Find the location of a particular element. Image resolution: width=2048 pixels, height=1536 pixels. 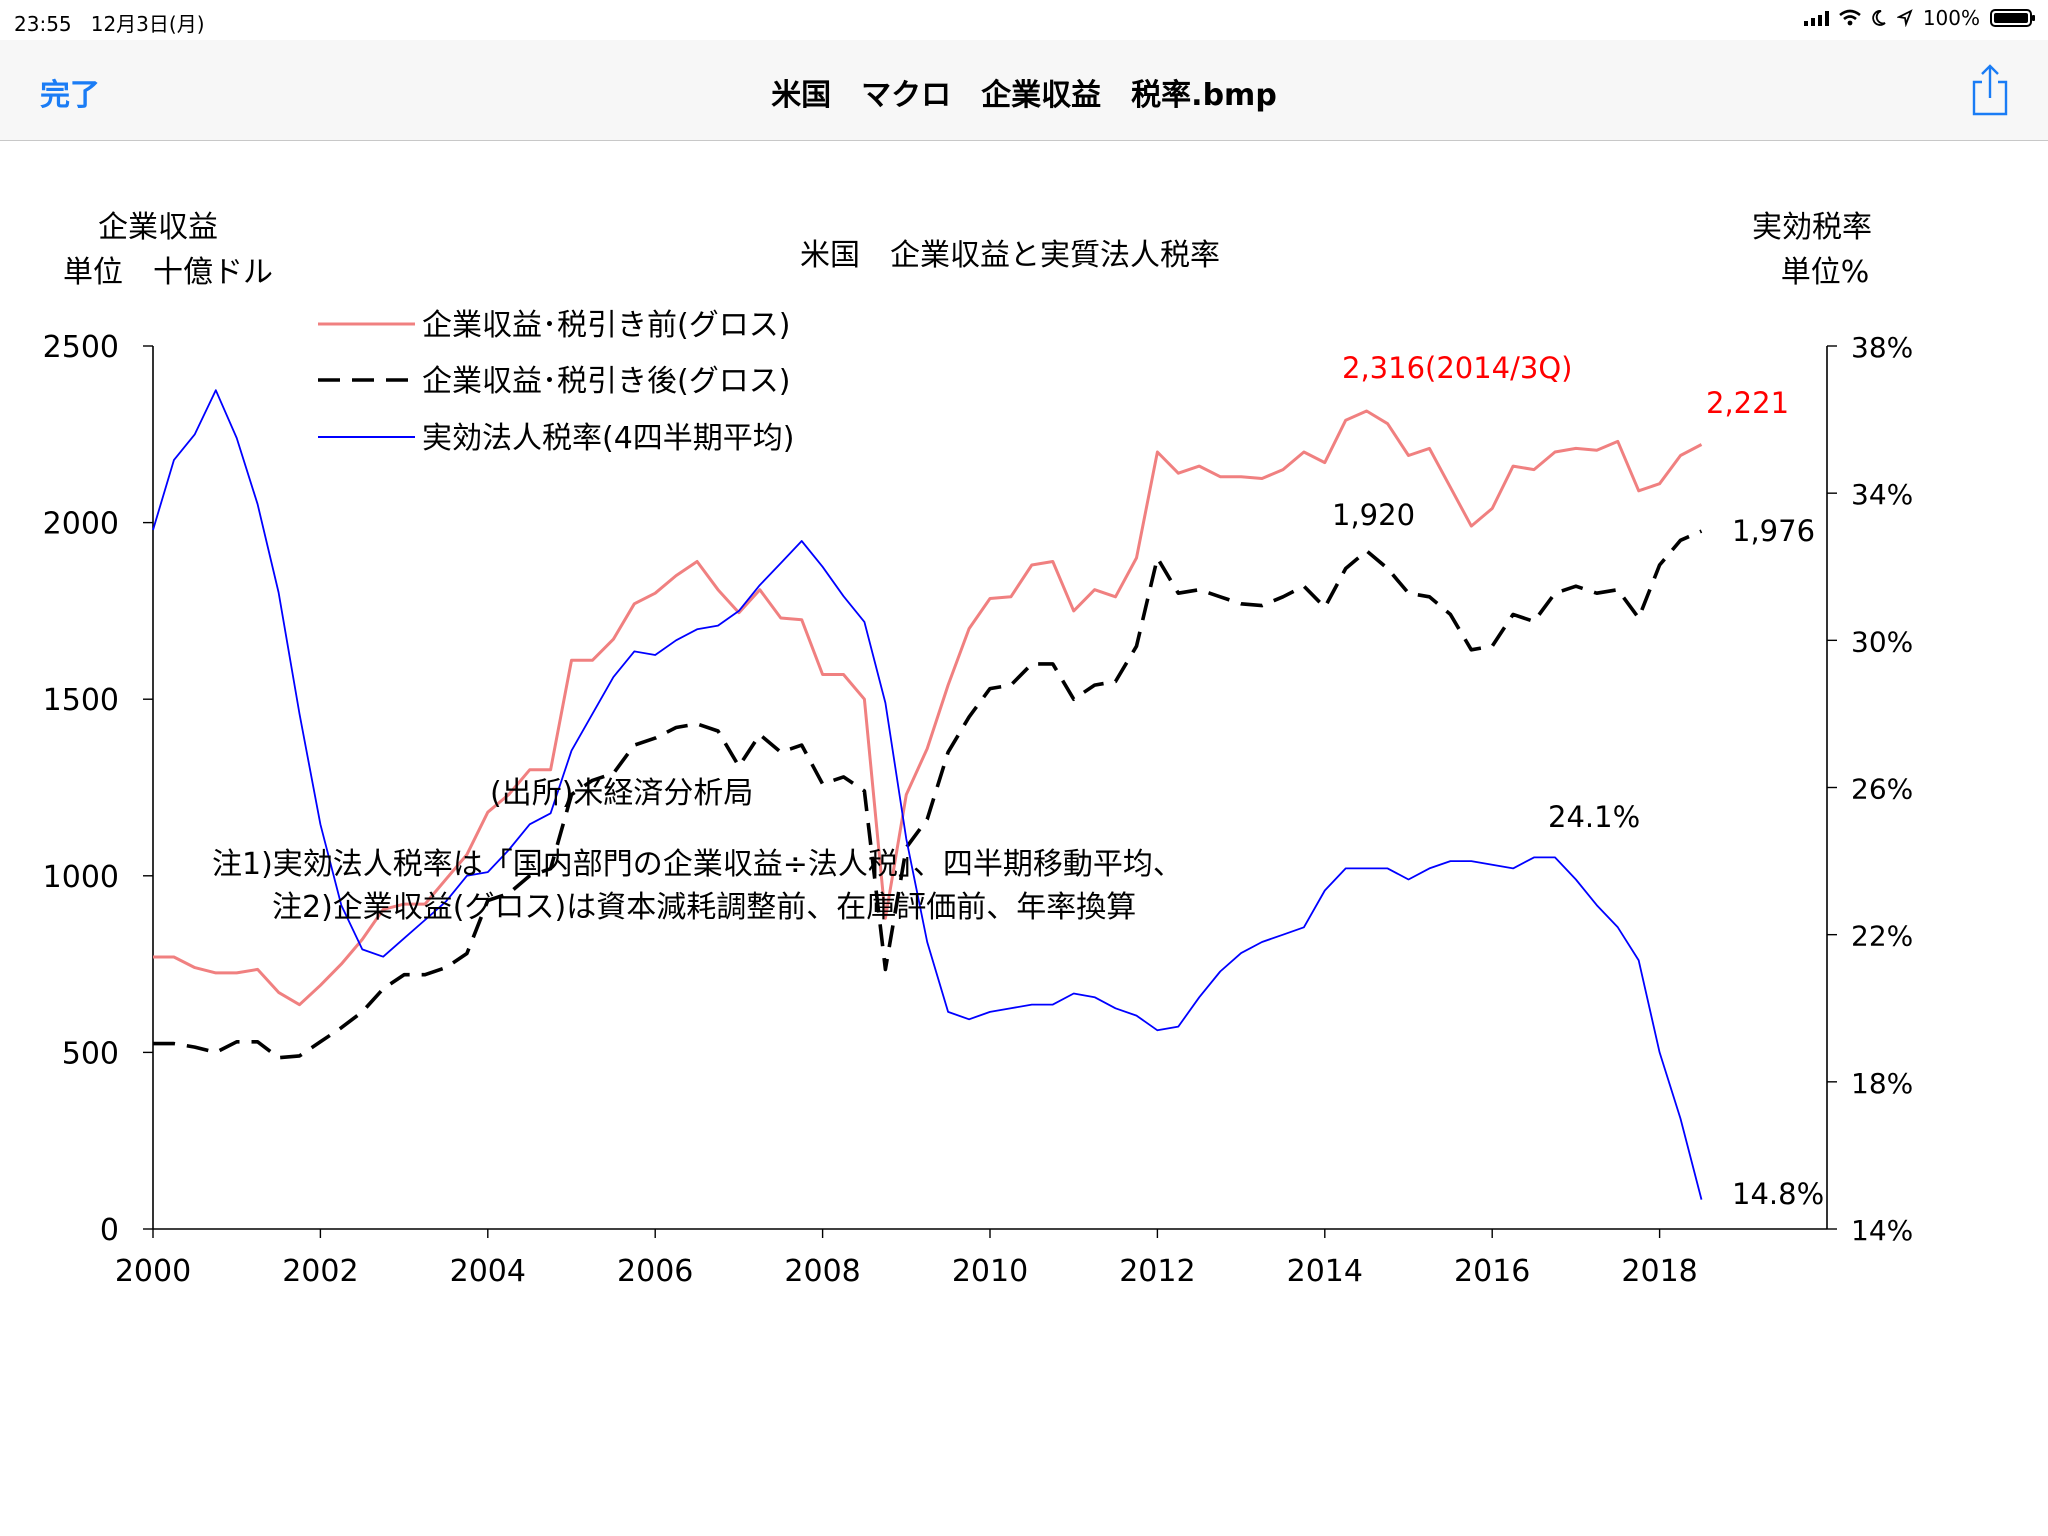

x-tick-label: 2012 is located at coordinates (1157, 1271).